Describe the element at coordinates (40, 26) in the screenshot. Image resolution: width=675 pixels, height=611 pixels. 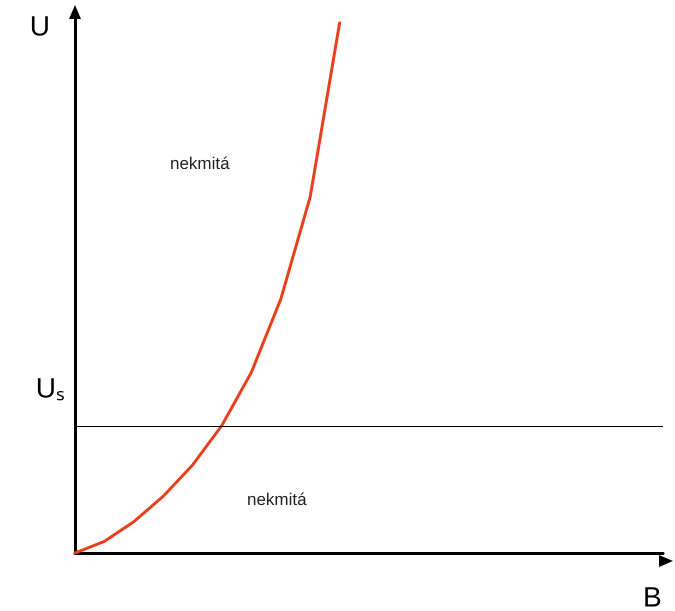
I see `y-axis-title: U` at that location.